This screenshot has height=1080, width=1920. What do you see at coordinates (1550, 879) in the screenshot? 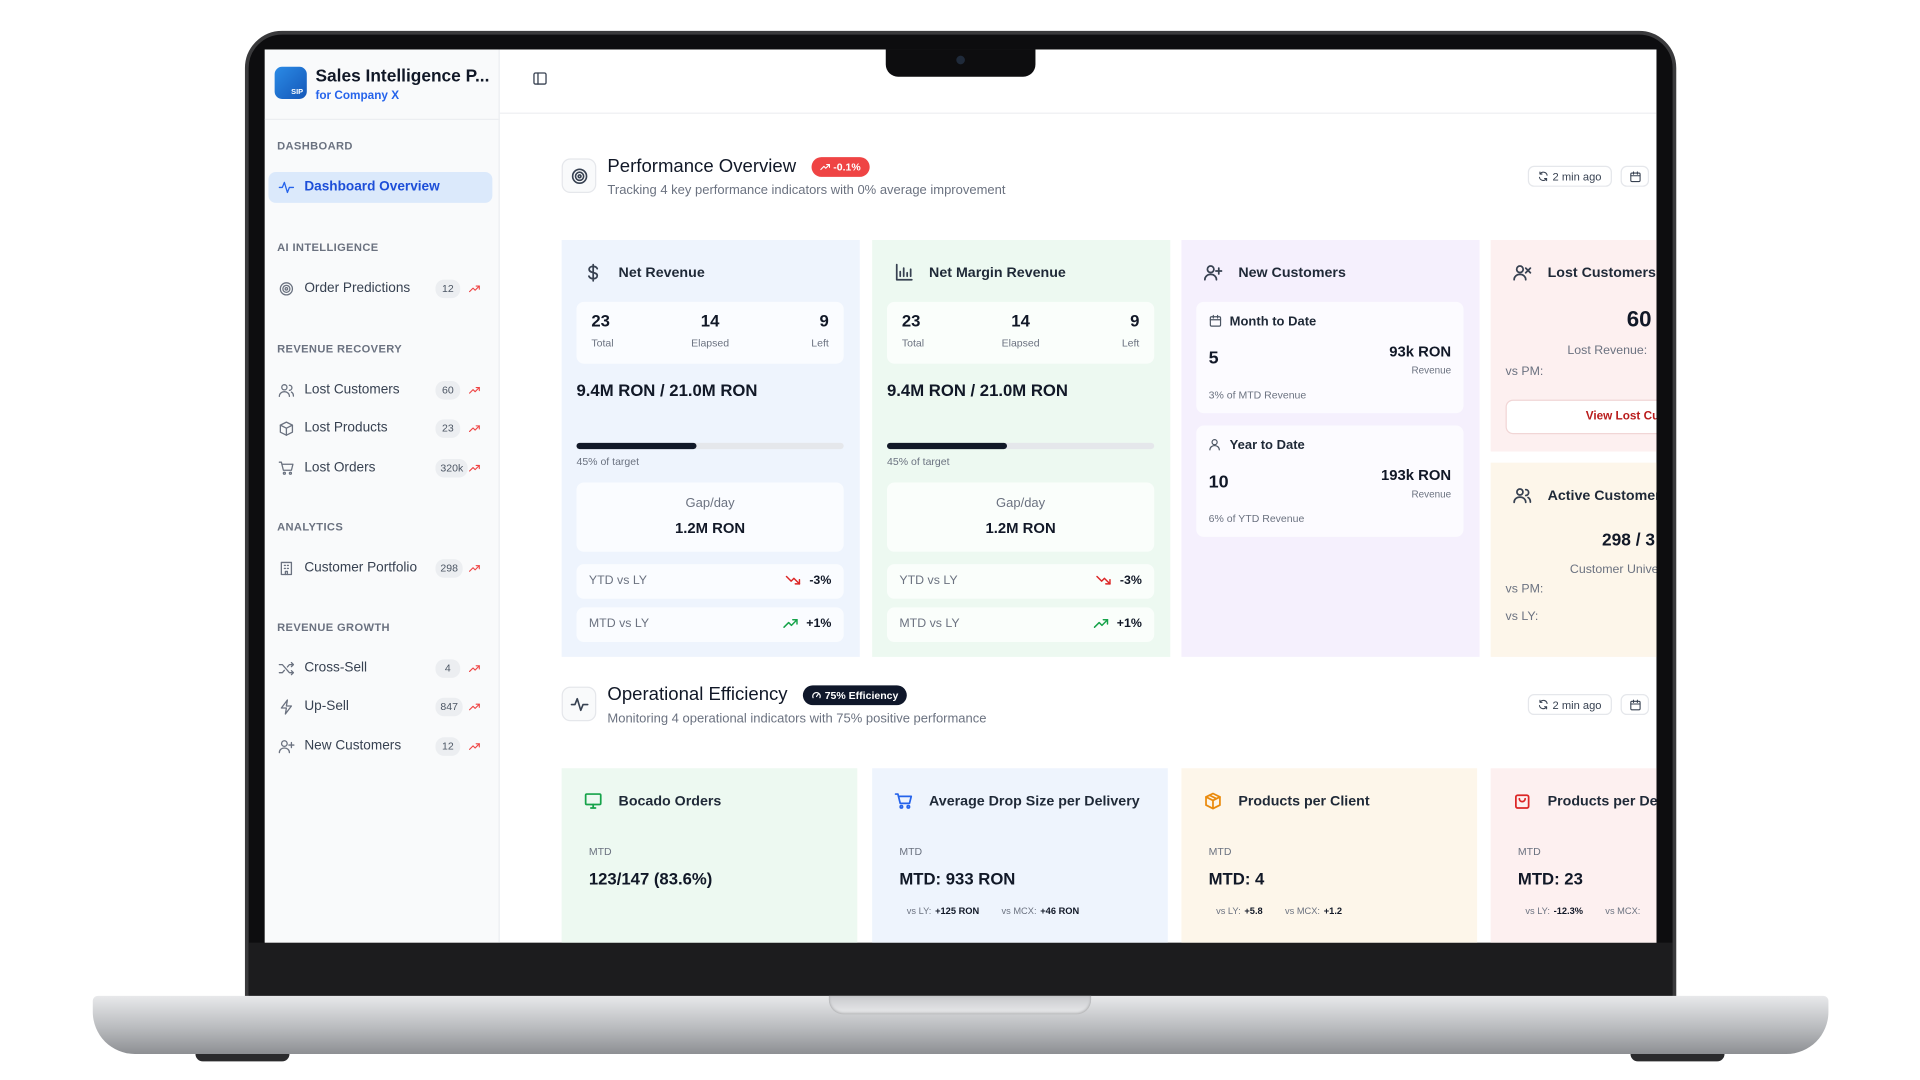
I see `metric-value: MTD: 23` at bounding box center [1550, 879].